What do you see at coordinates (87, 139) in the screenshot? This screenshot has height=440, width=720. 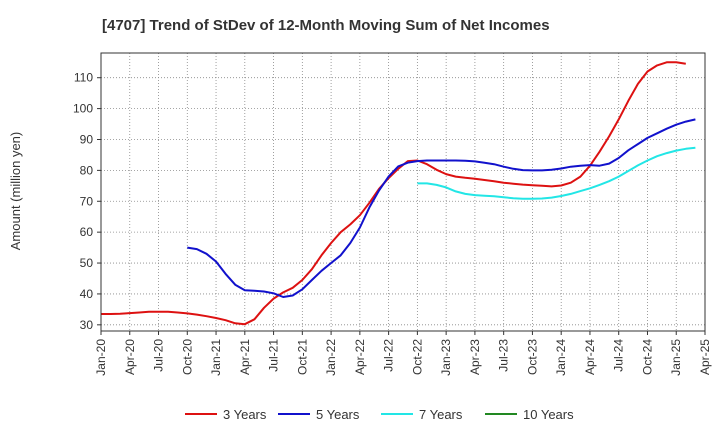 I see `y-tick-label: 90` at bounding box center [87, 139].